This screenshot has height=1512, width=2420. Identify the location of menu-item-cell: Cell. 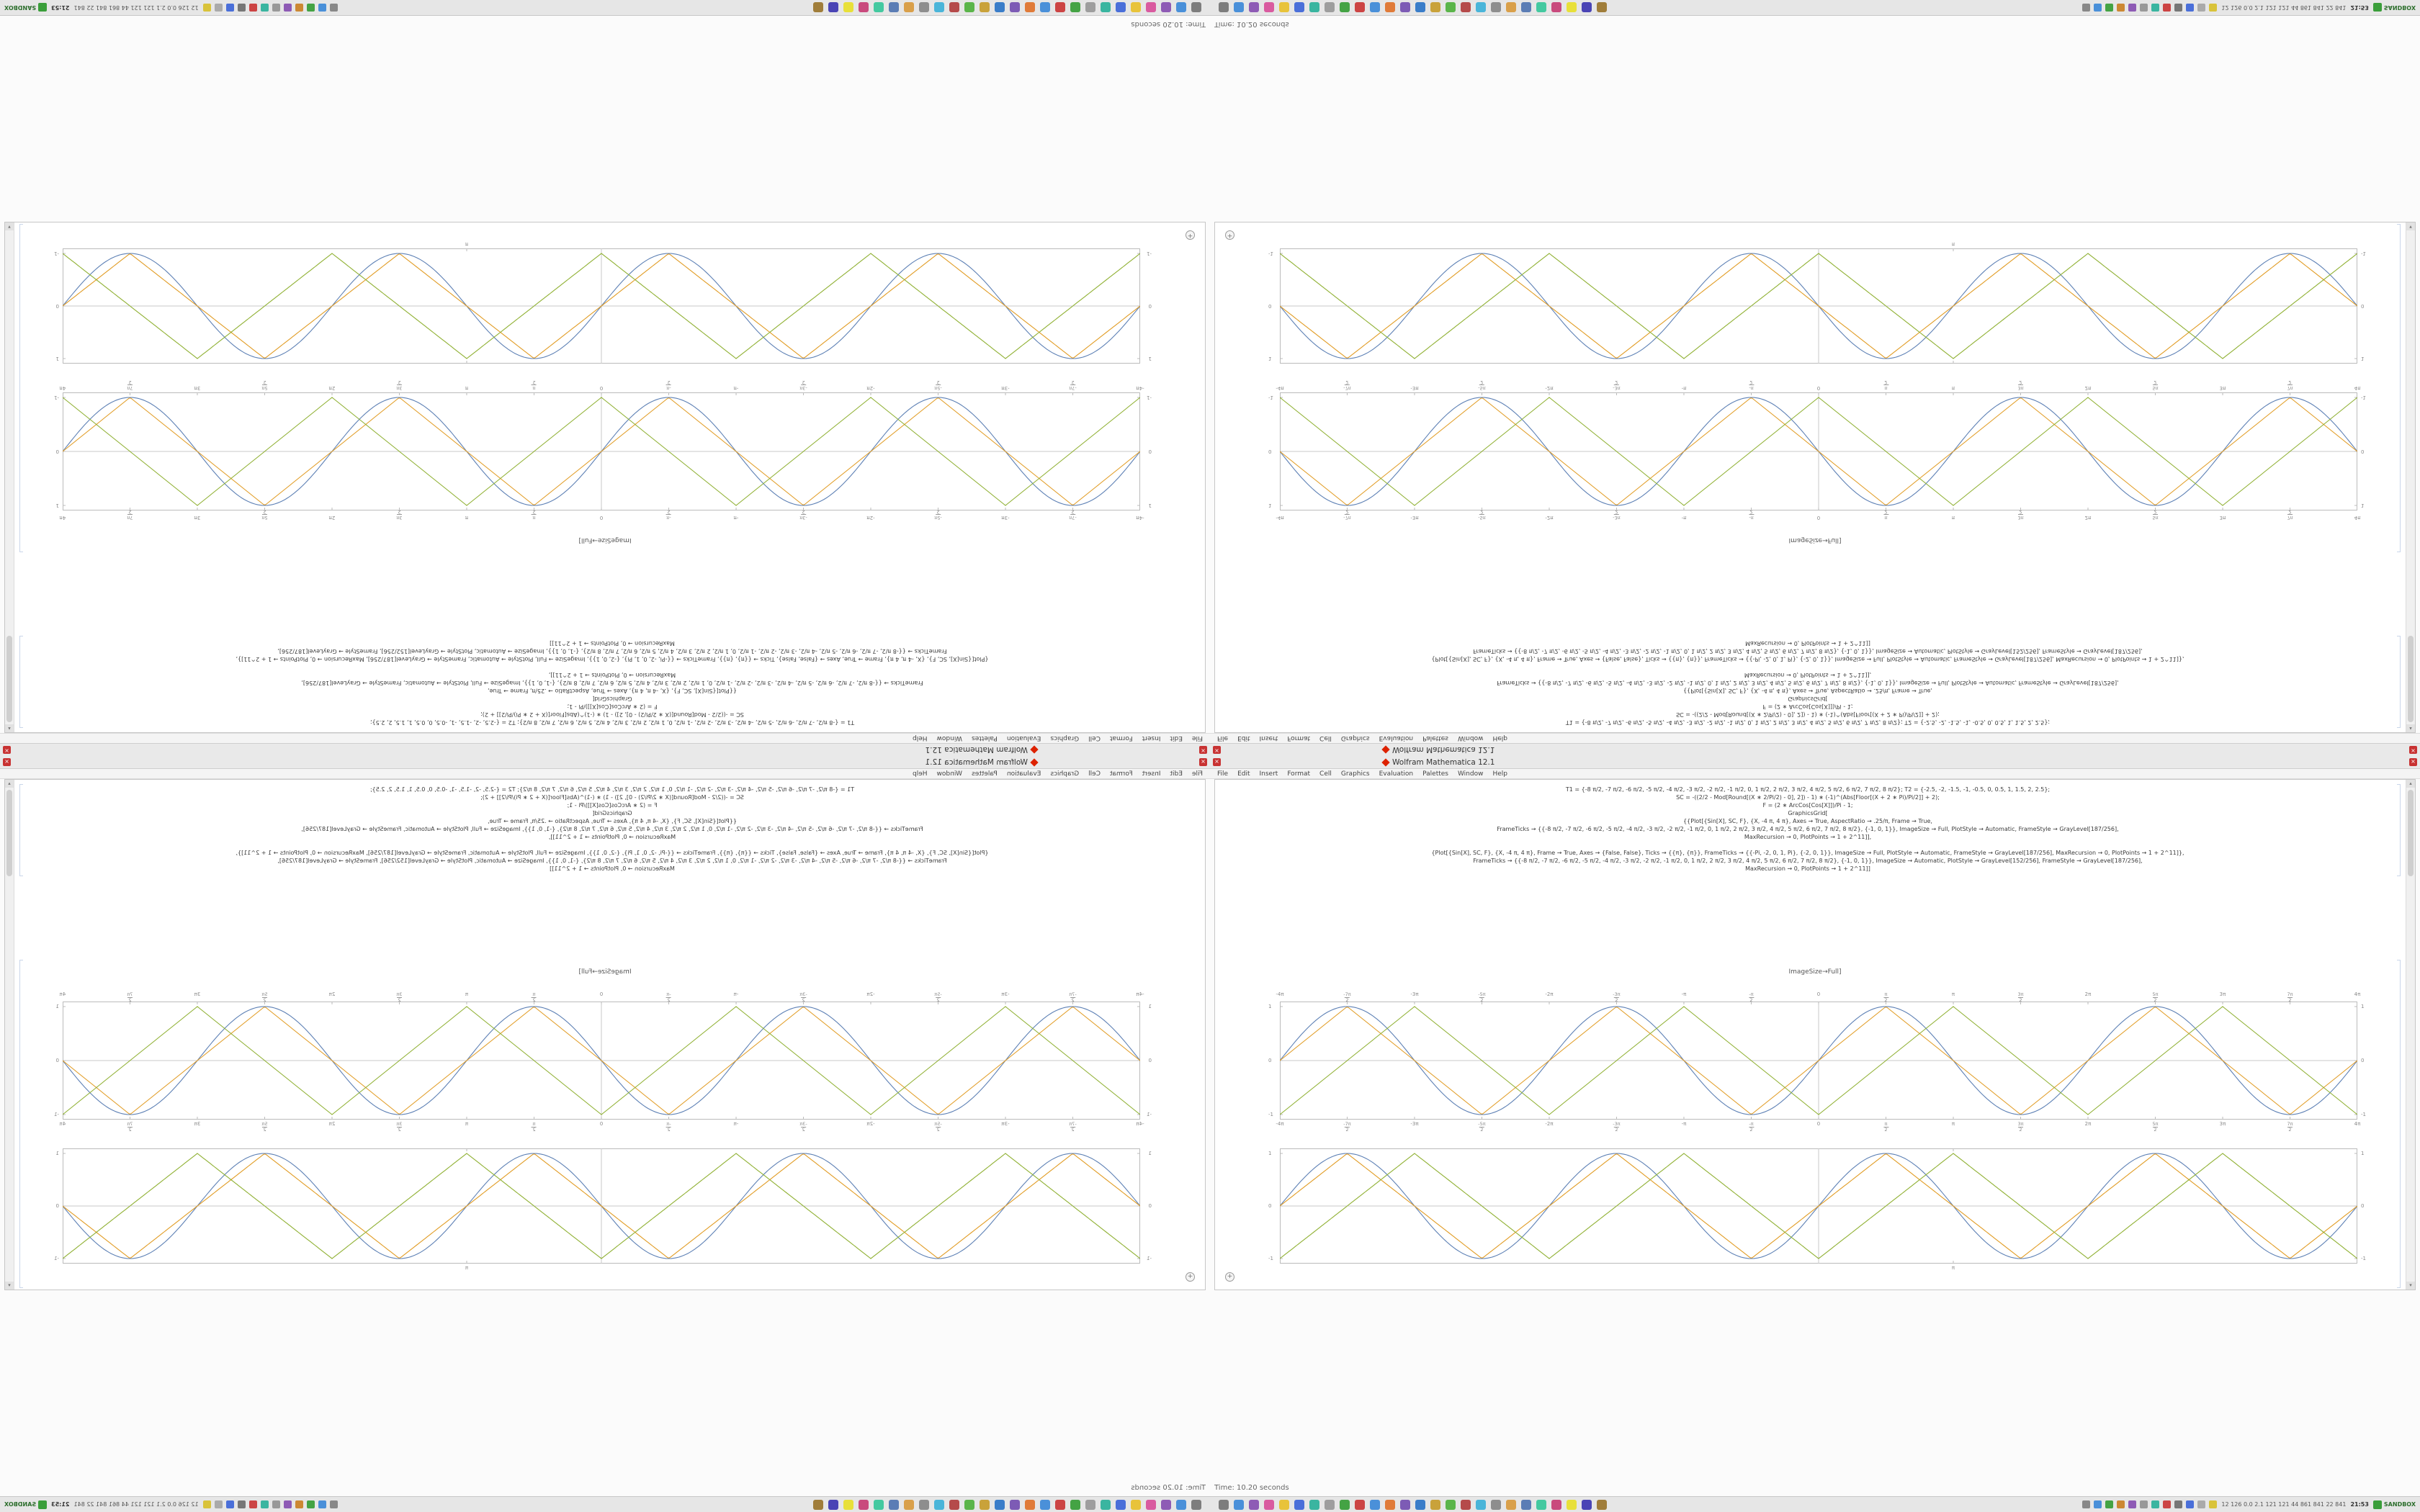
(1325, 774).